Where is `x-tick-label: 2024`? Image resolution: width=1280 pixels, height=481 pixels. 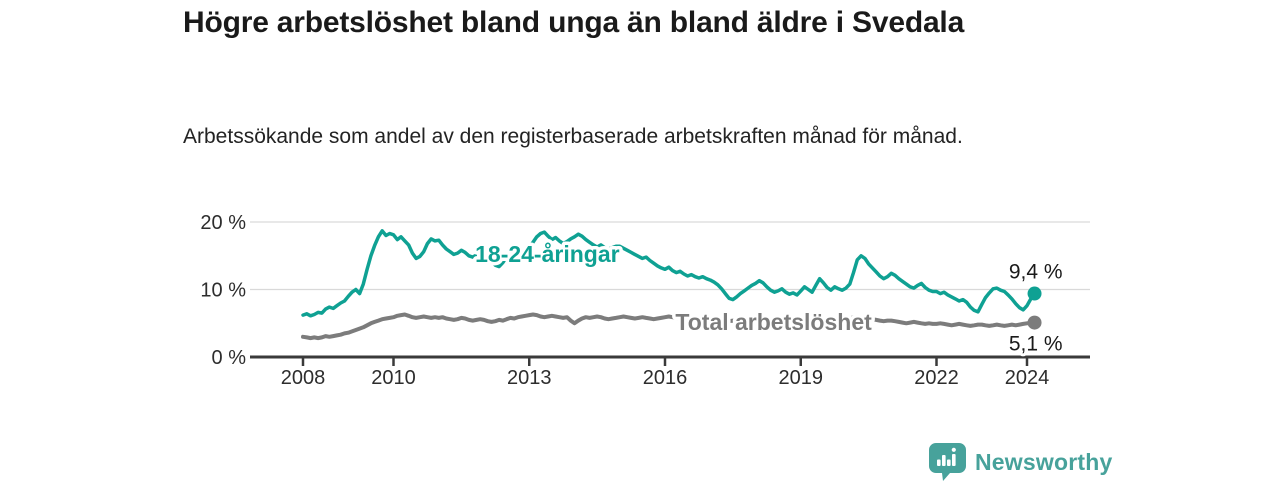
x-tick-label: 2024 is located at coordinates (1027, 378).